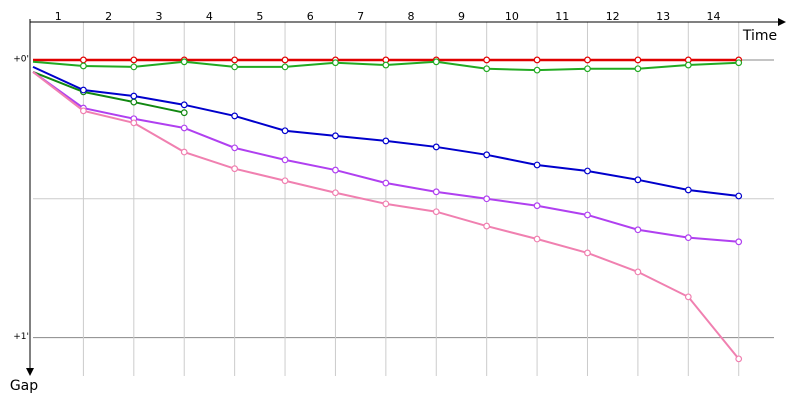 The width and height of the screenshot is (800, 400). What do you see at coordinates (461, 16) in the screenshot?
I see `x-tick-label: 9` at bounding box center [461, 16].